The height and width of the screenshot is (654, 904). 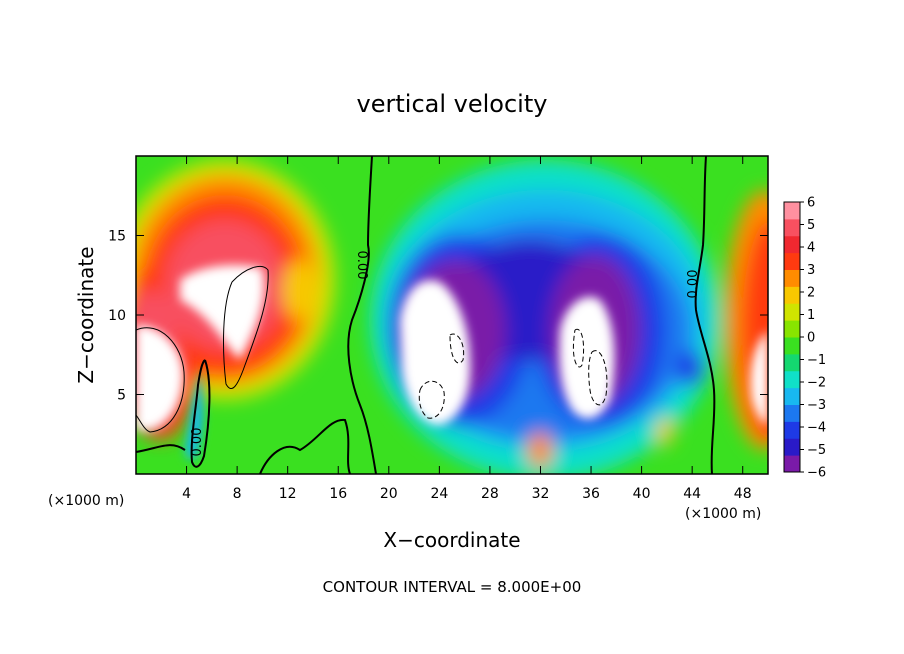 I want to click on x-tick-label: 48, so click(x=743, y=494).